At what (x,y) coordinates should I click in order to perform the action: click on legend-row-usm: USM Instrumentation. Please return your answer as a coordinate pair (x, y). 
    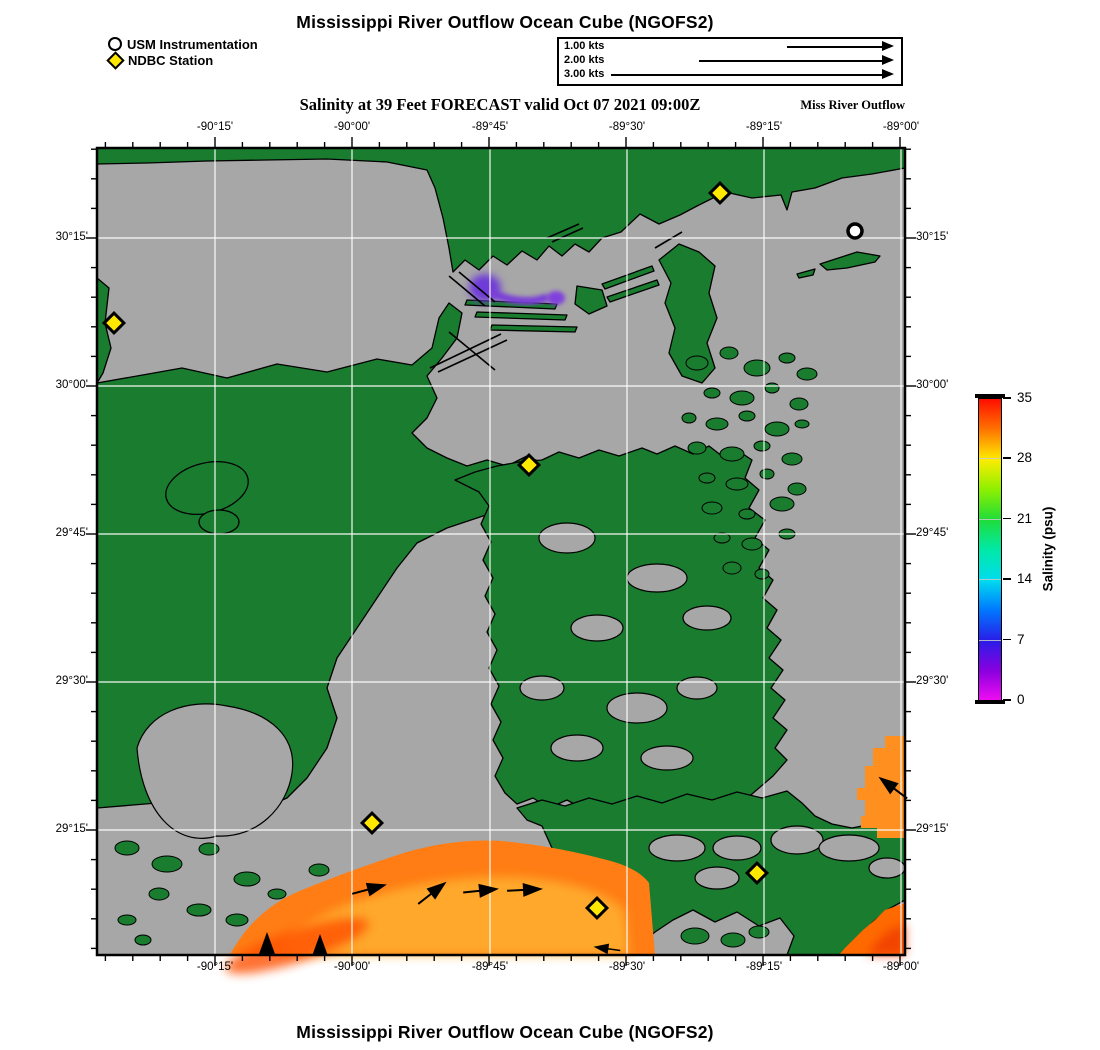
    Looking at the image, I should click on (183, 44).